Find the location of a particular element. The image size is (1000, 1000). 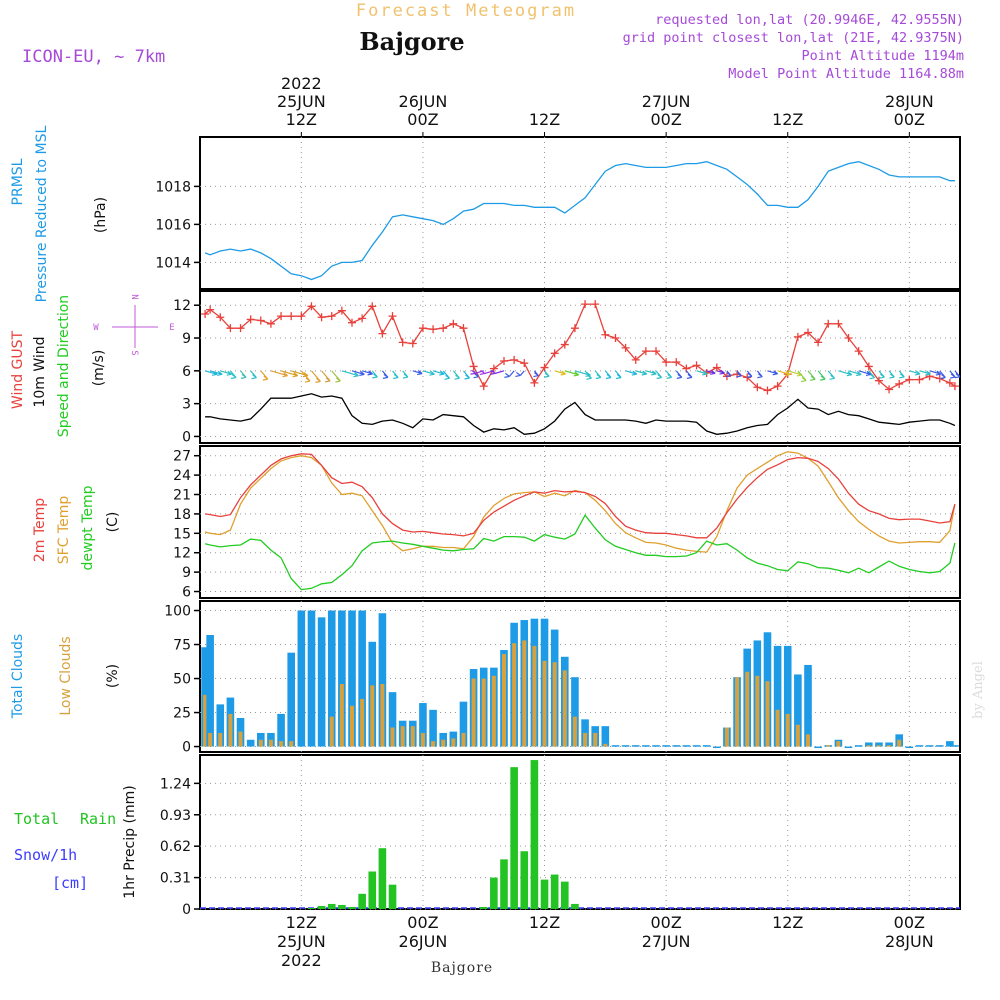

clouds-ytick-label: 25 is located at coordinates (182, 714).